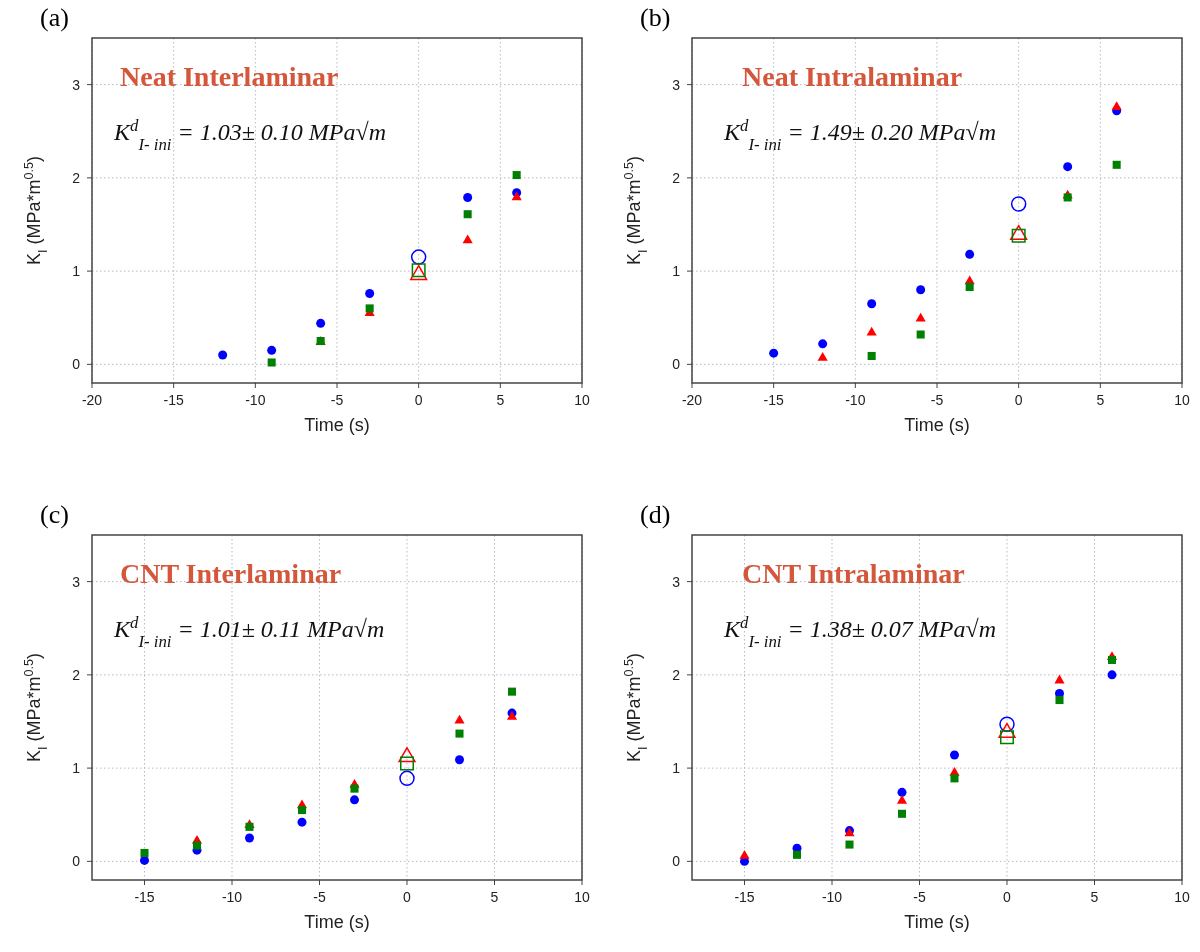 This screenshot has width=1200, height=952. What do you see at coordinates (655, 17) in the screenshot?
I see `chart-title: (b)` at bounding box center [655, 17].